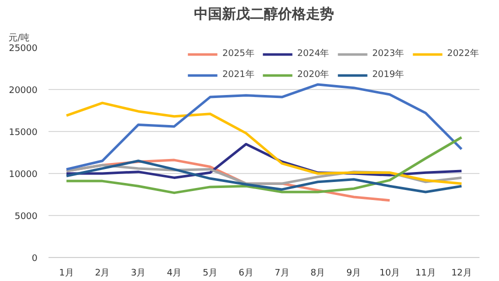 This screenshot has width=499, height=281. Describe the element at coordinates (174, 273) in the screenshot. I see `x-tick-label: 4月` at that location.